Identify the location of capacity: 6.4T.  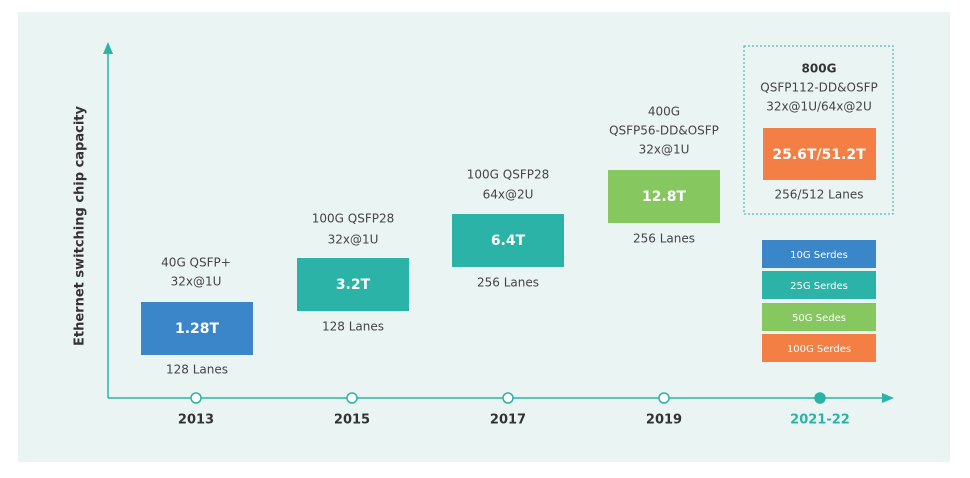
(508, 241).